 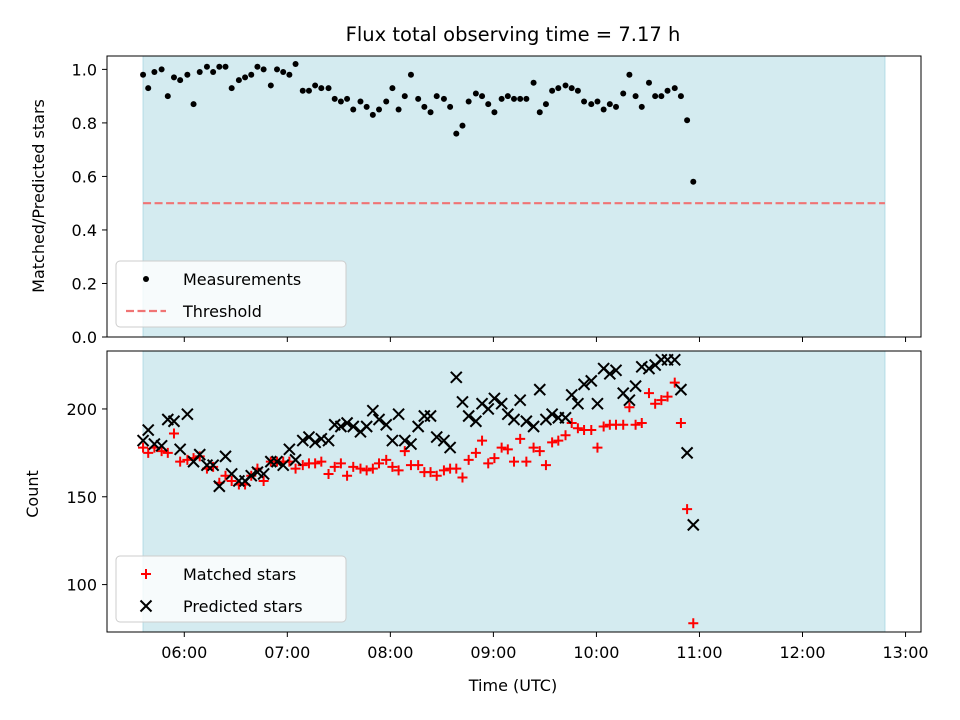 I want to click on x-tick-label: 09:00, so click(x=493, y=652).